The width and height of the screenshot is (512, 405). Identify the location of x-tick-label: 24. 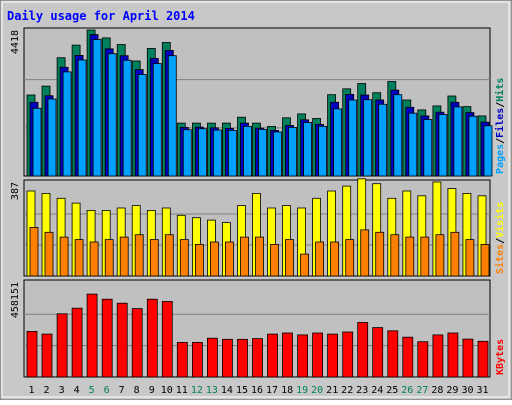
(377, 390).